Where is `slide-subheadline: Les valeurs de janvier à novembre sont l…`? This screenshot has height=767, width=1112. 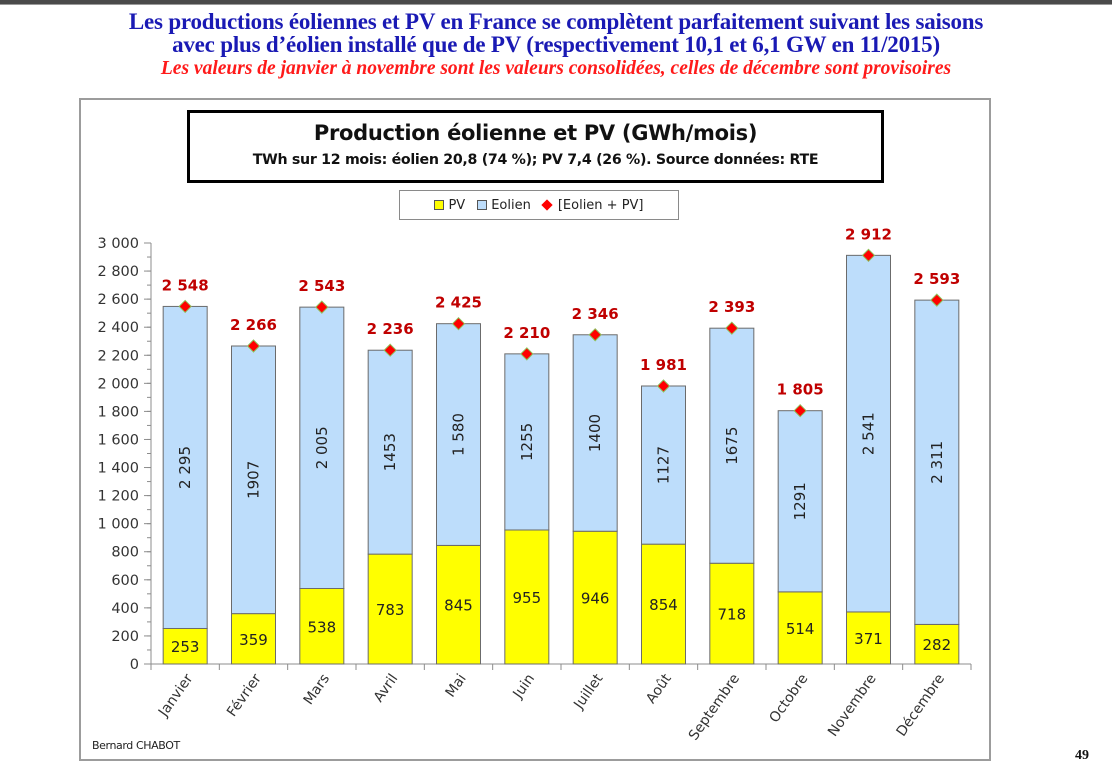 slide-subheadline: Les valeurs de janvier à novembre sont l… is located at coordinates (556, 68).